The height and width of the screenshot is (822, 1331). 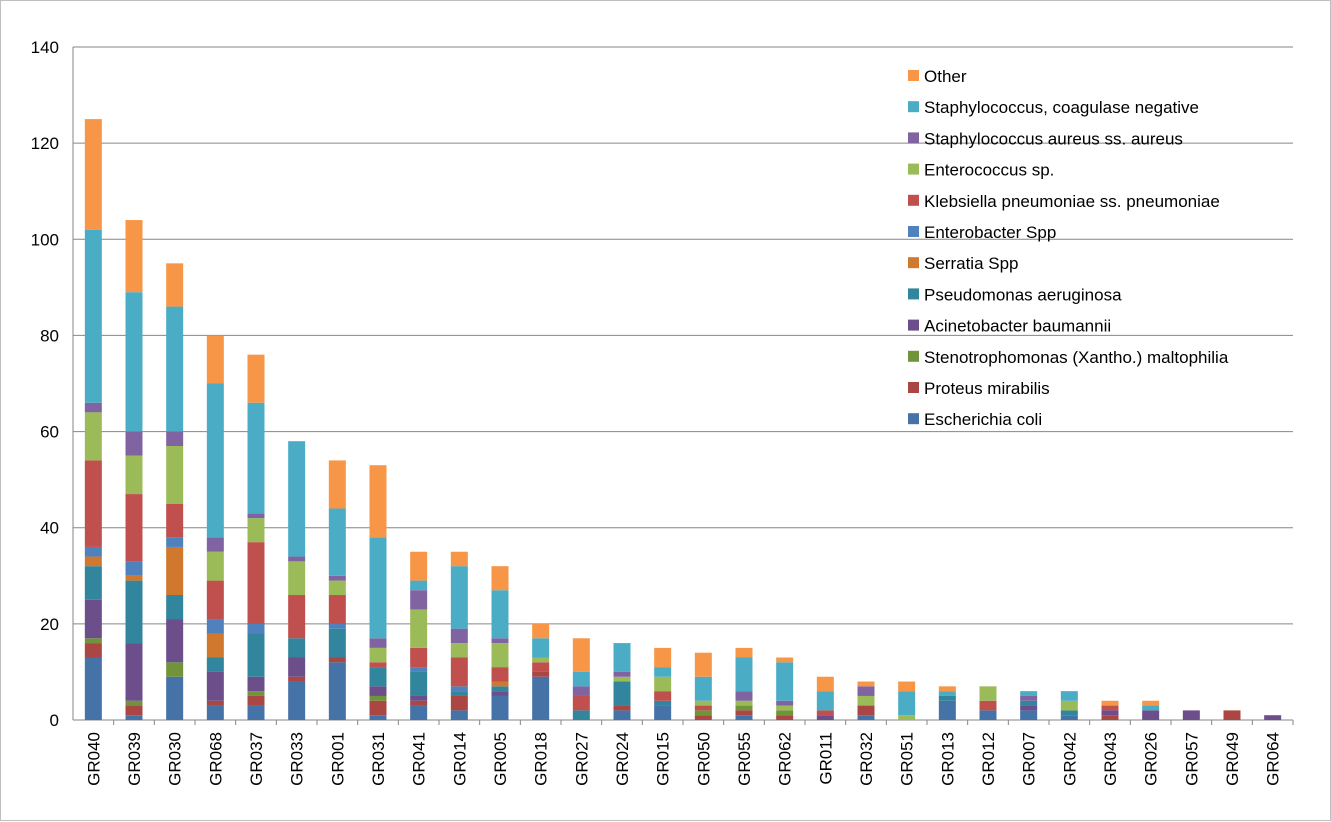 What do you see at coordinates (1273, 759) in the screenshot?
I see `x-tick-label: GR064` at bounding box center [1273, 759].